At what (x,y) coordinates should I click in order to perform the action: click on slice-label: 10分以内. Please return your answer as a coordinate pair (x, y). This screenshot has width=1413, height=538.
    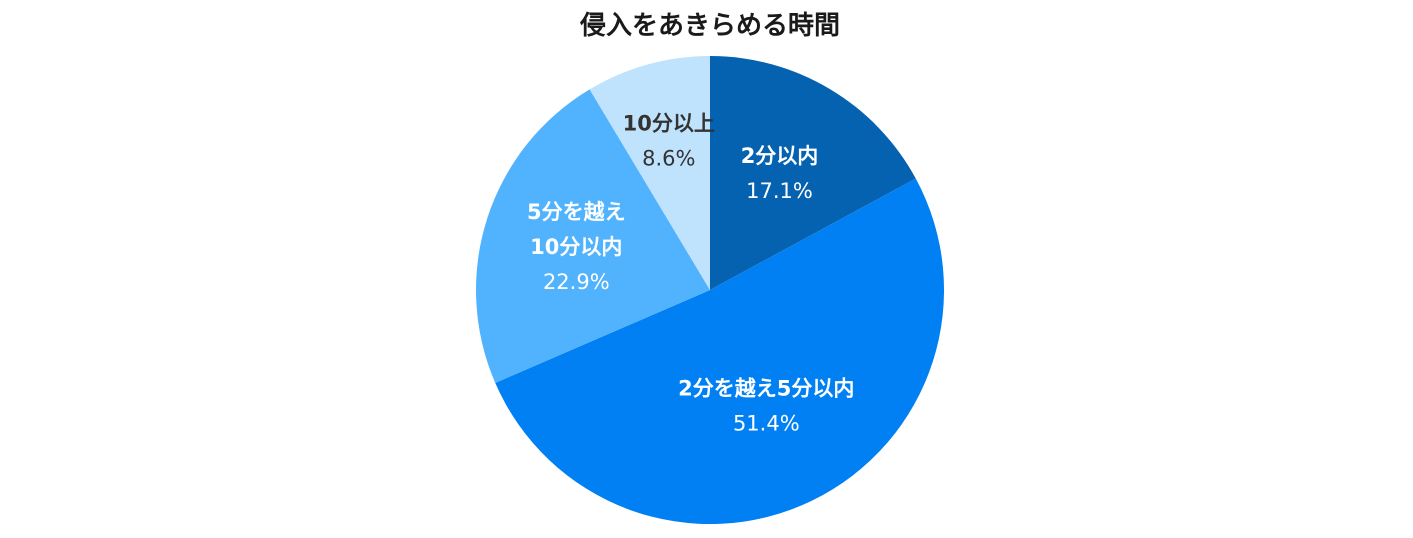
    Looking at the image, I should click on (576, 247).